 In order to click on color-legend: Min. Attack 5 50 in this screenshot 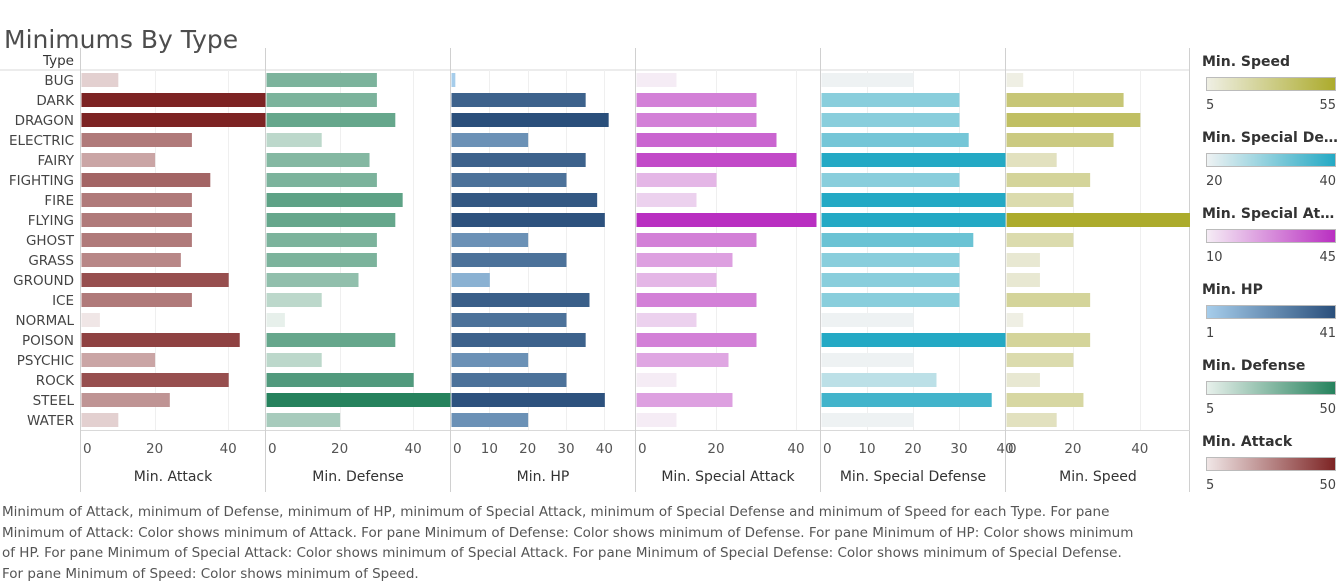, I will do `click(1271, 468)`.